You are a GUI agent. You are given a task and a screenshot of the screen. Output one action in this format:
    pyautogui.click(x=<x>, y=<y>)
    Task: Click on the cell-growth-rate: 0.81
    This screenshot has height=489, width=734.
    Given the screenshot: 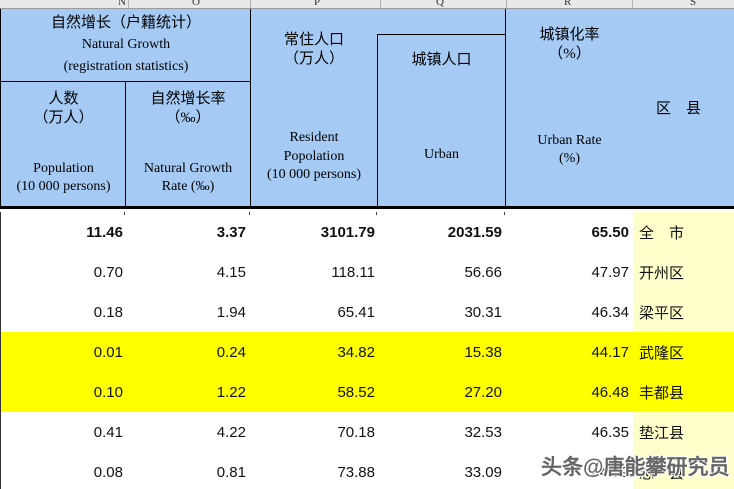 What is the action you would take?
    pyautogui.click(x=231, y=472)
    